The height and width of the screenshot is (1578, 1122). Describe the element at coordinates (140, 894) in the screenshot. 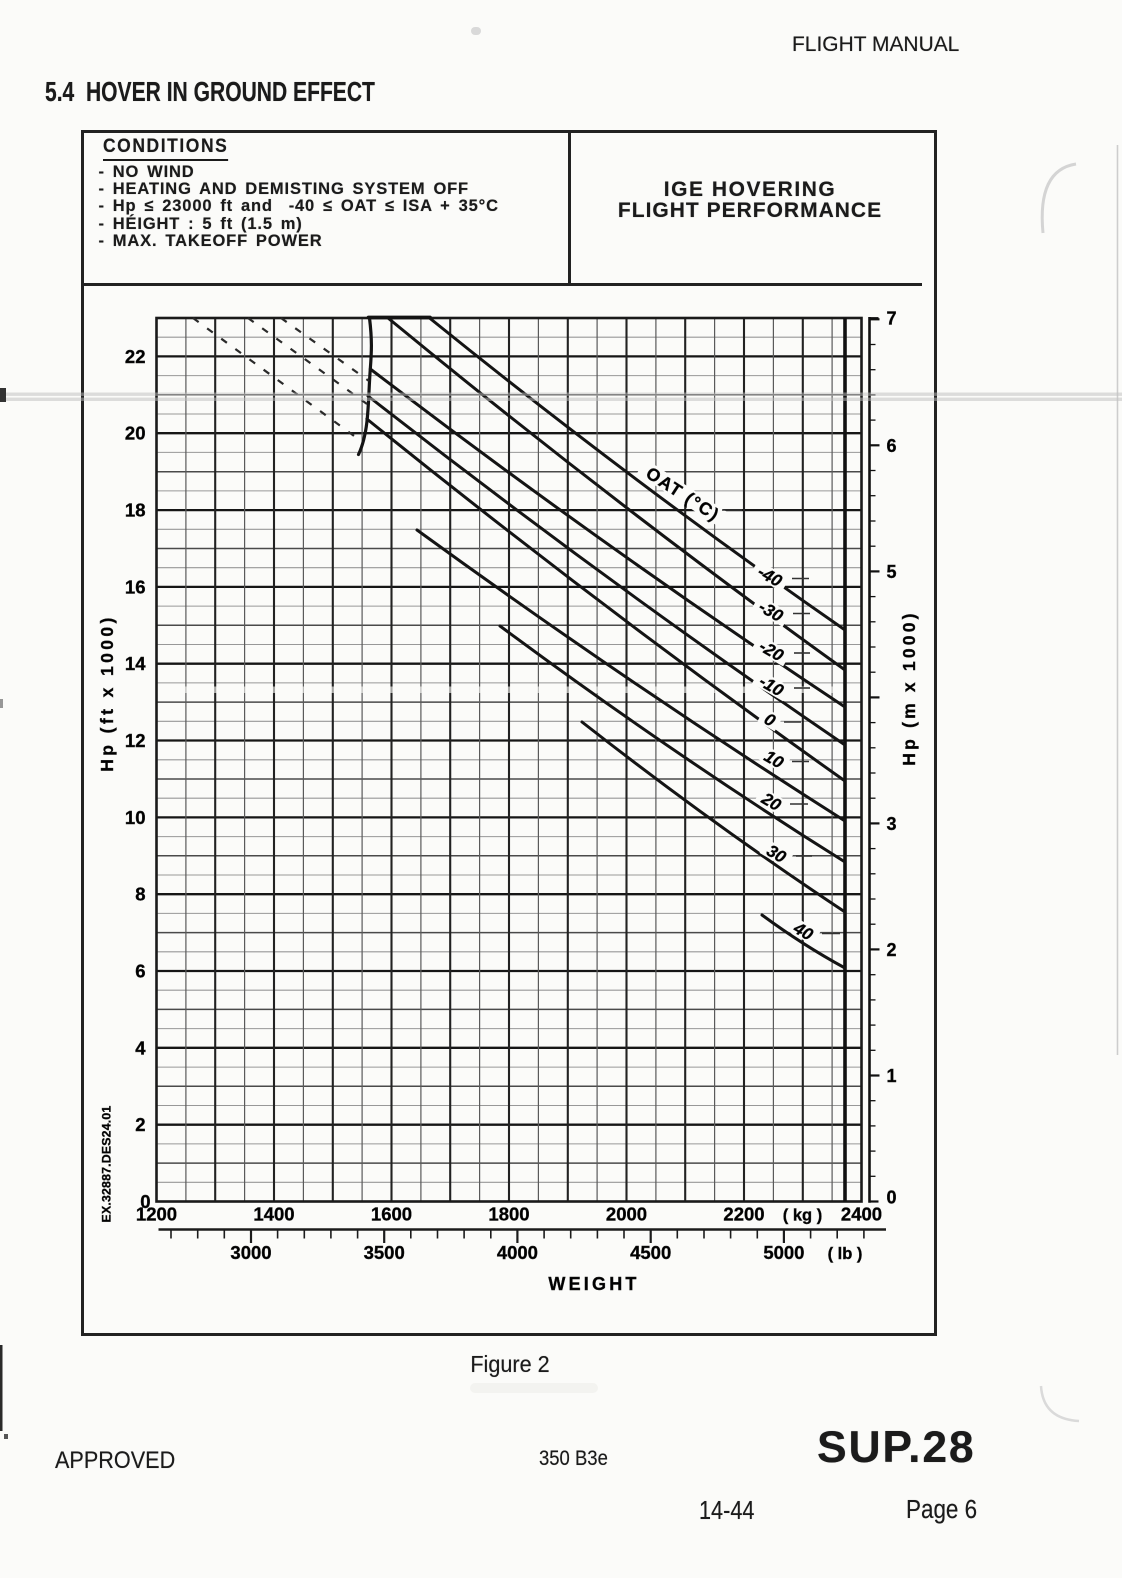

I see `svg-text: 8` at that location.